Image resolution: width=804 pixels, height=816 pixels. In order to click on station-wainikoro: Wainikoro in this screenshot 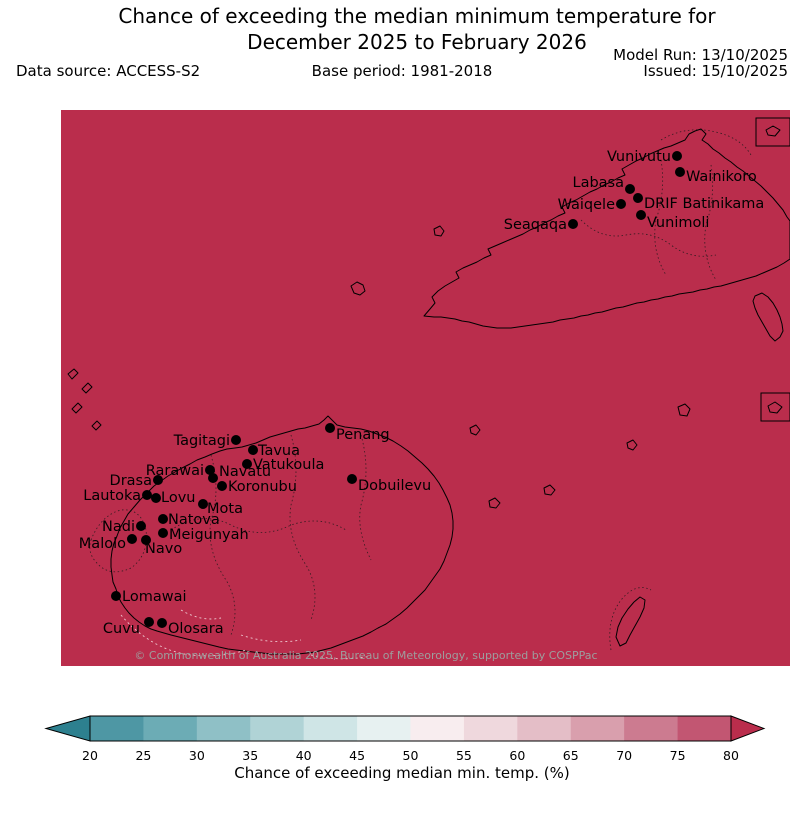, I will do `click(716, 176)`.